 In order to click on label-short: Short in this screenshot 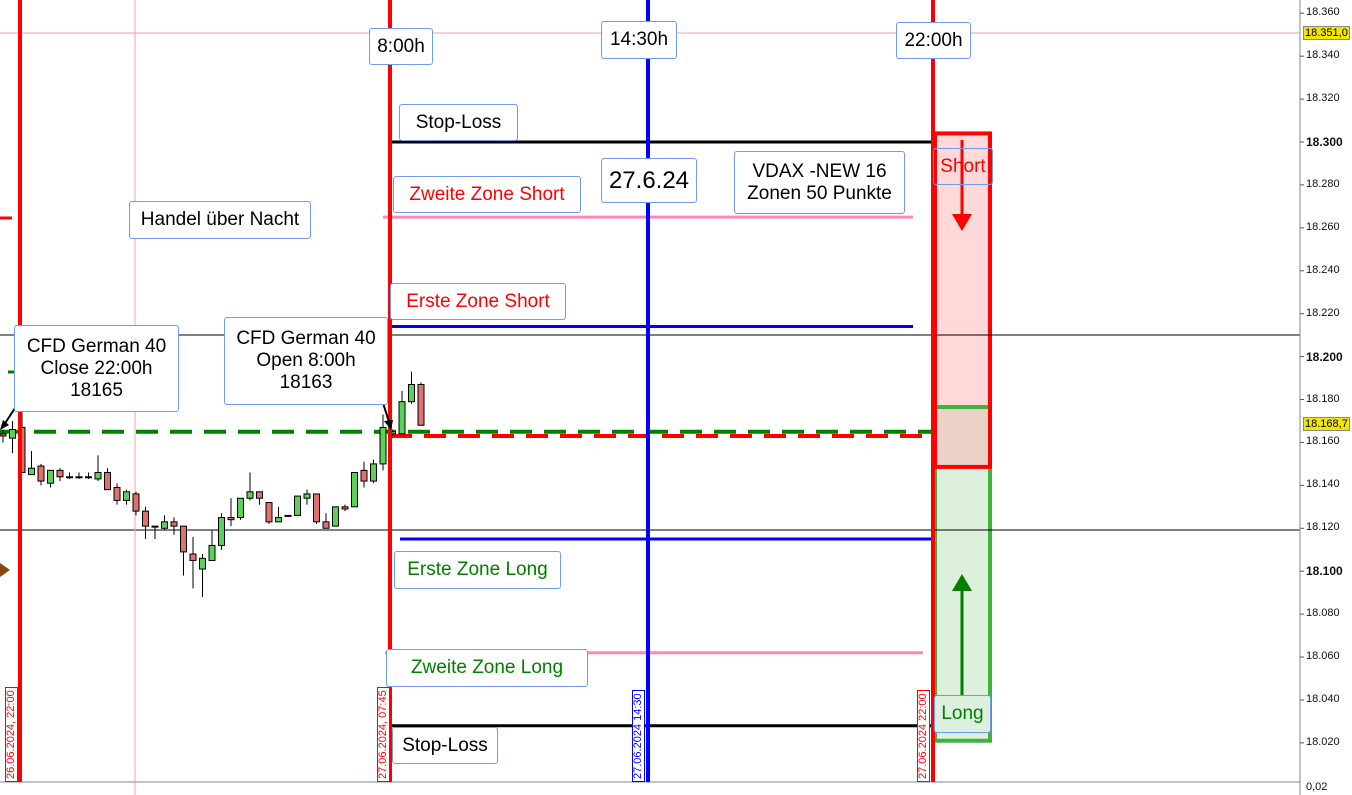, I will do `click(963, 166)`.